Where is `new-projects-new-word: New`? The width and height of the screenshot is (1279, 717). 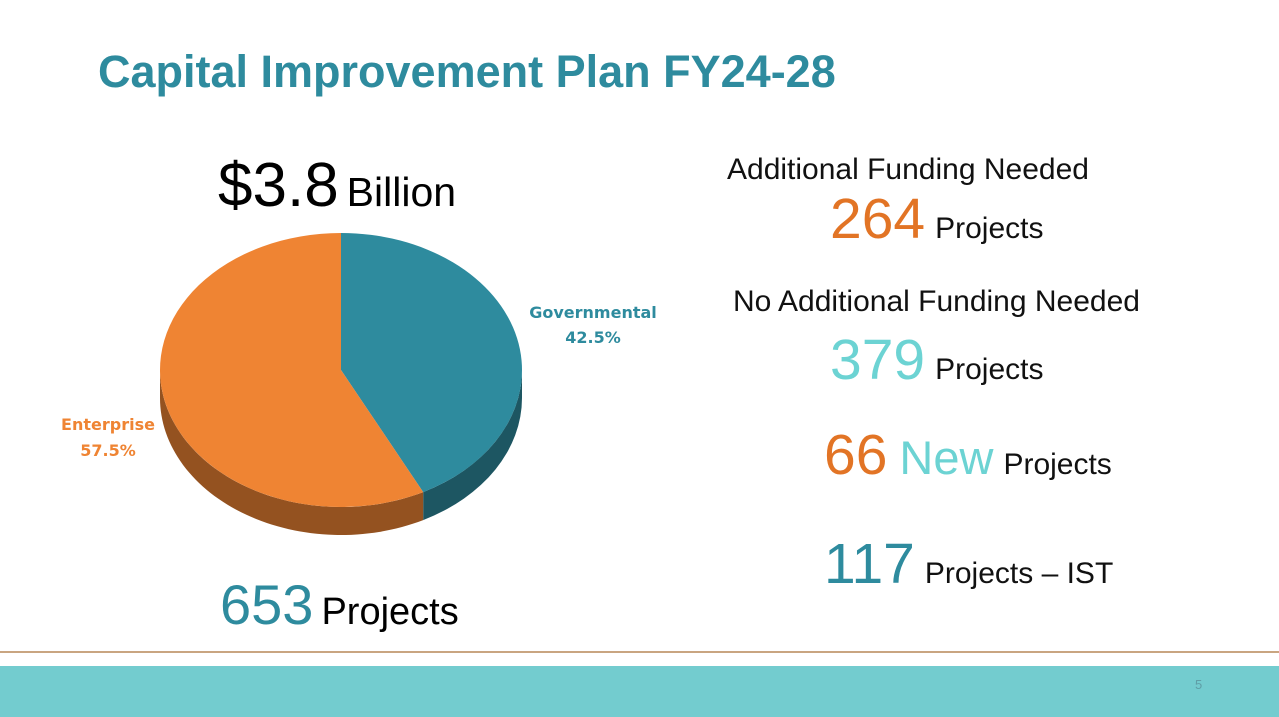
new-projects-new-word: New is located at coordinates (946, 457).